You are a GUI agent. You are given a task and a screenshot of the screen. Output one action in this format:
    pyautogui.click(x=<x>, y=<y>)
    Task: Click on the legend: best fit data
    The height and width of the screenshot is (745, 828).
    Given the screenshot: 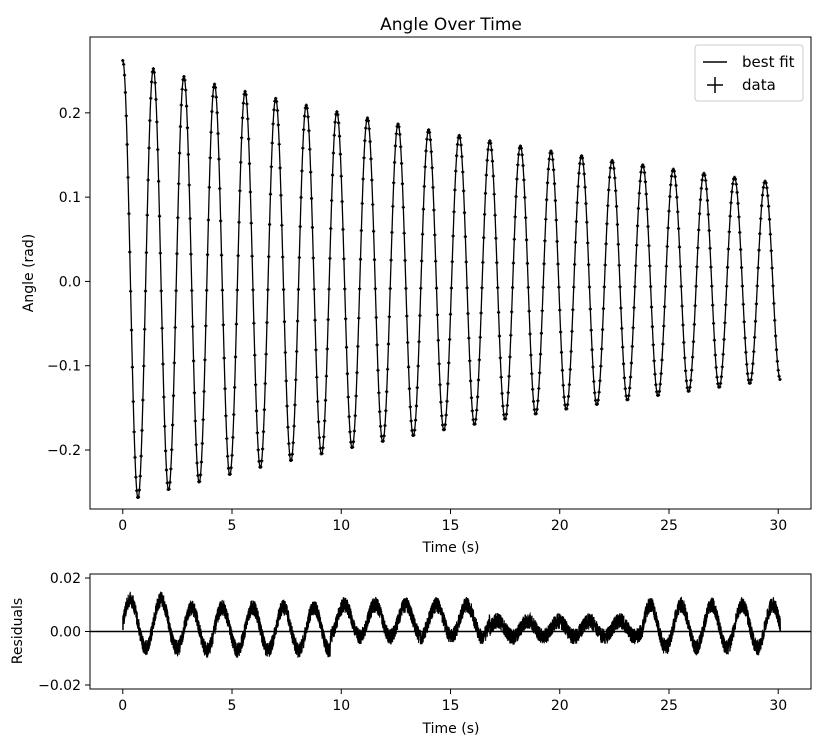 What is the action you would take?
    pyautogui.click(x=749, y=73)
    